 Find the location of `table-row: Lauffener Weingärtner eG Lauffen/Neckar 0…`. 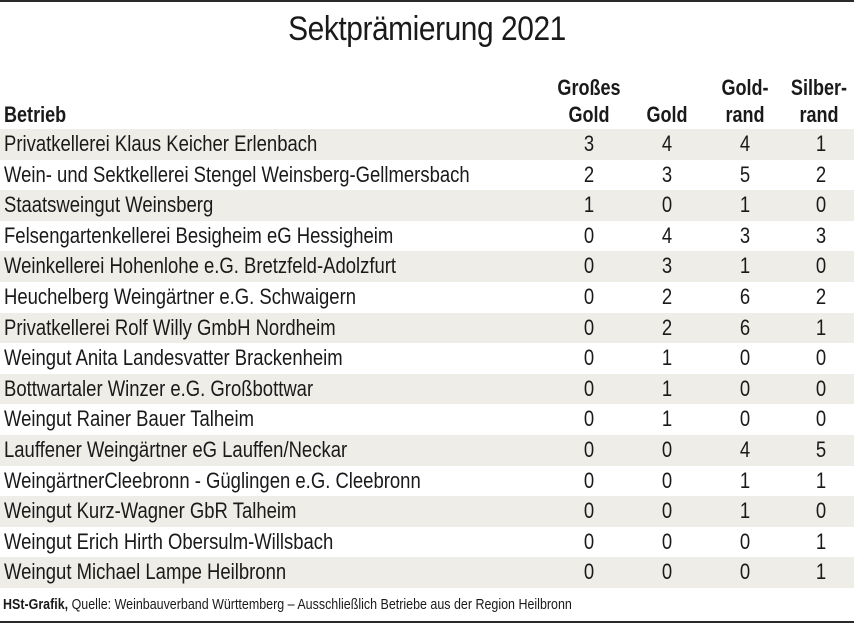

table-row: Lauffener Weingärtner eG Lauffen/Neckar 0… is located at coordinates (427, 450).